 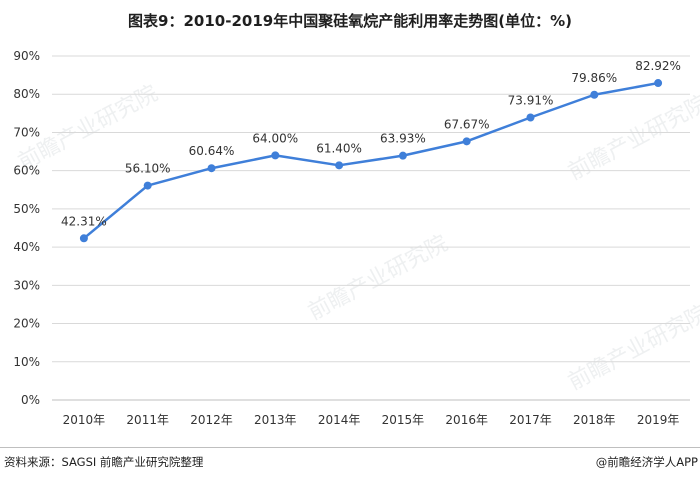 What do you see at coordinates (26, 132) in the screenshot?
I see `y-tick-label: 70%` at bounding box center [26, 132].